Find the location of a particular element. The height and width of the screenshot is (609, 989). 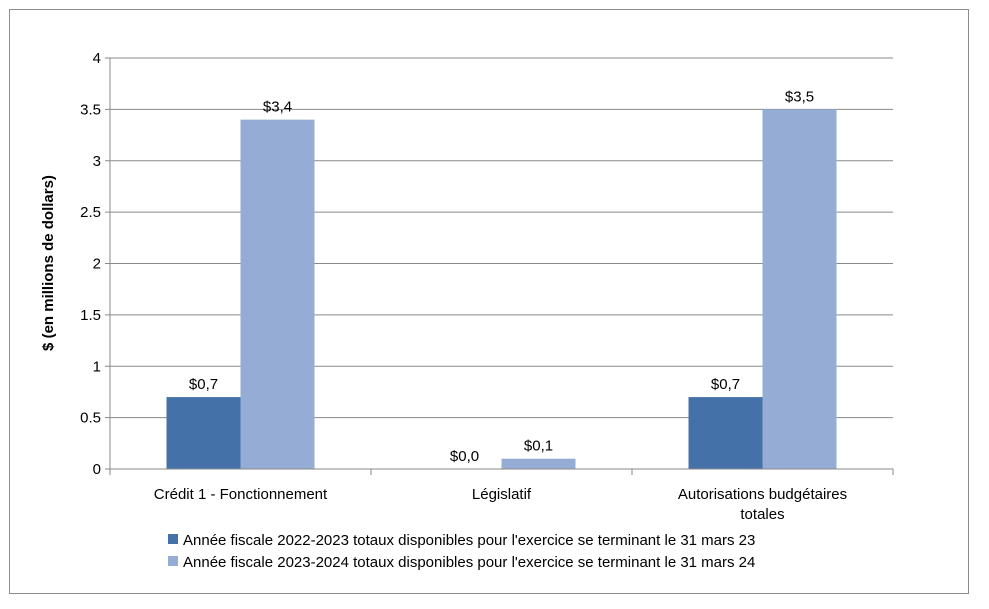

category-label: Autorisations budgétaires is located at coordinates (762, 494).